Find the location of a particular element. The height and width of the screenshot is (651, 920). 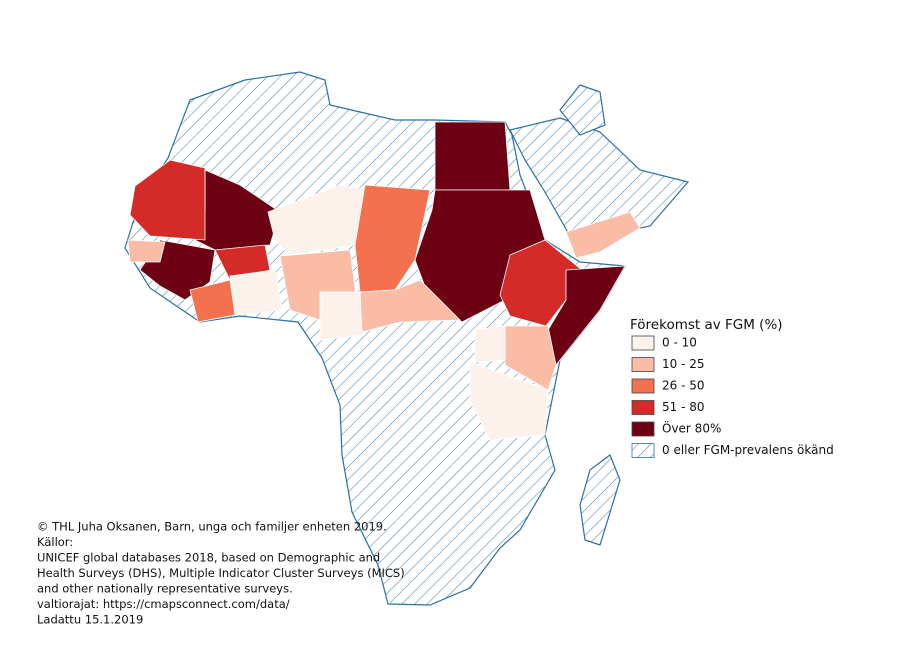

iberia-edge is located at coordinates (582, 110).